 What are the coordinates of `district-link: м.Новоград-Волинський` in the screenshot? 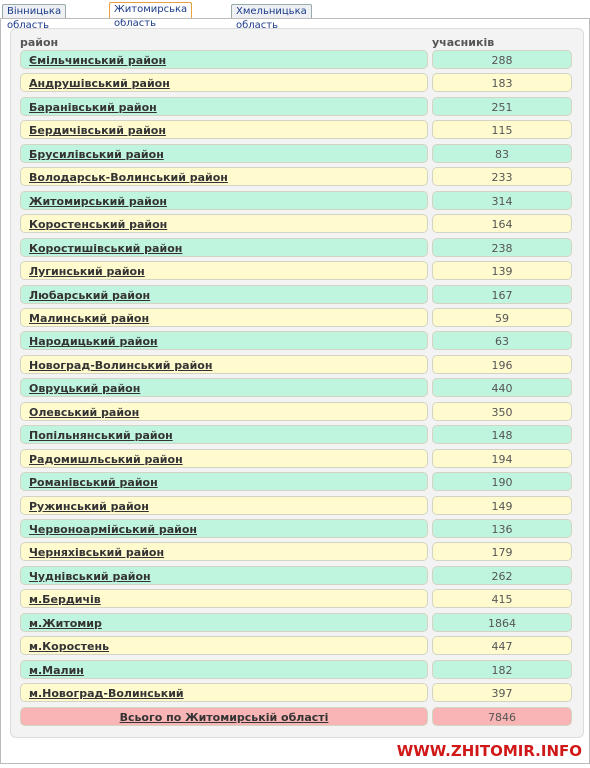 It's located at (224, 693).